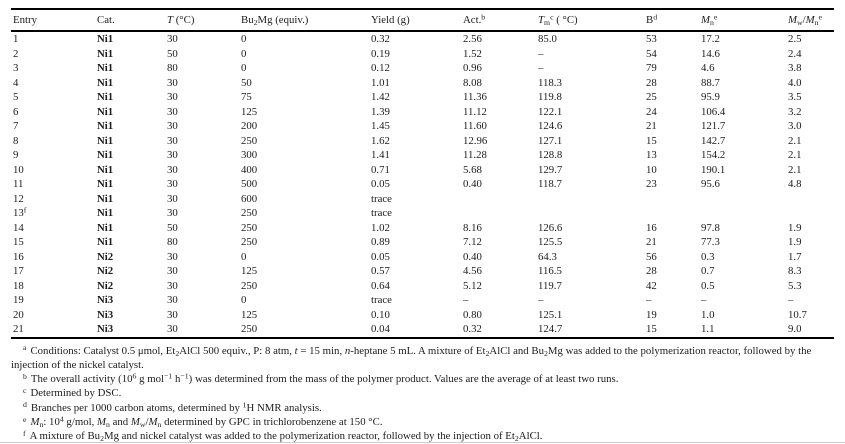 The image size is (845, 444). Describe the element at coordinates (472, 329) in the screenshot. I see `cell-act: 0.32` at that location.